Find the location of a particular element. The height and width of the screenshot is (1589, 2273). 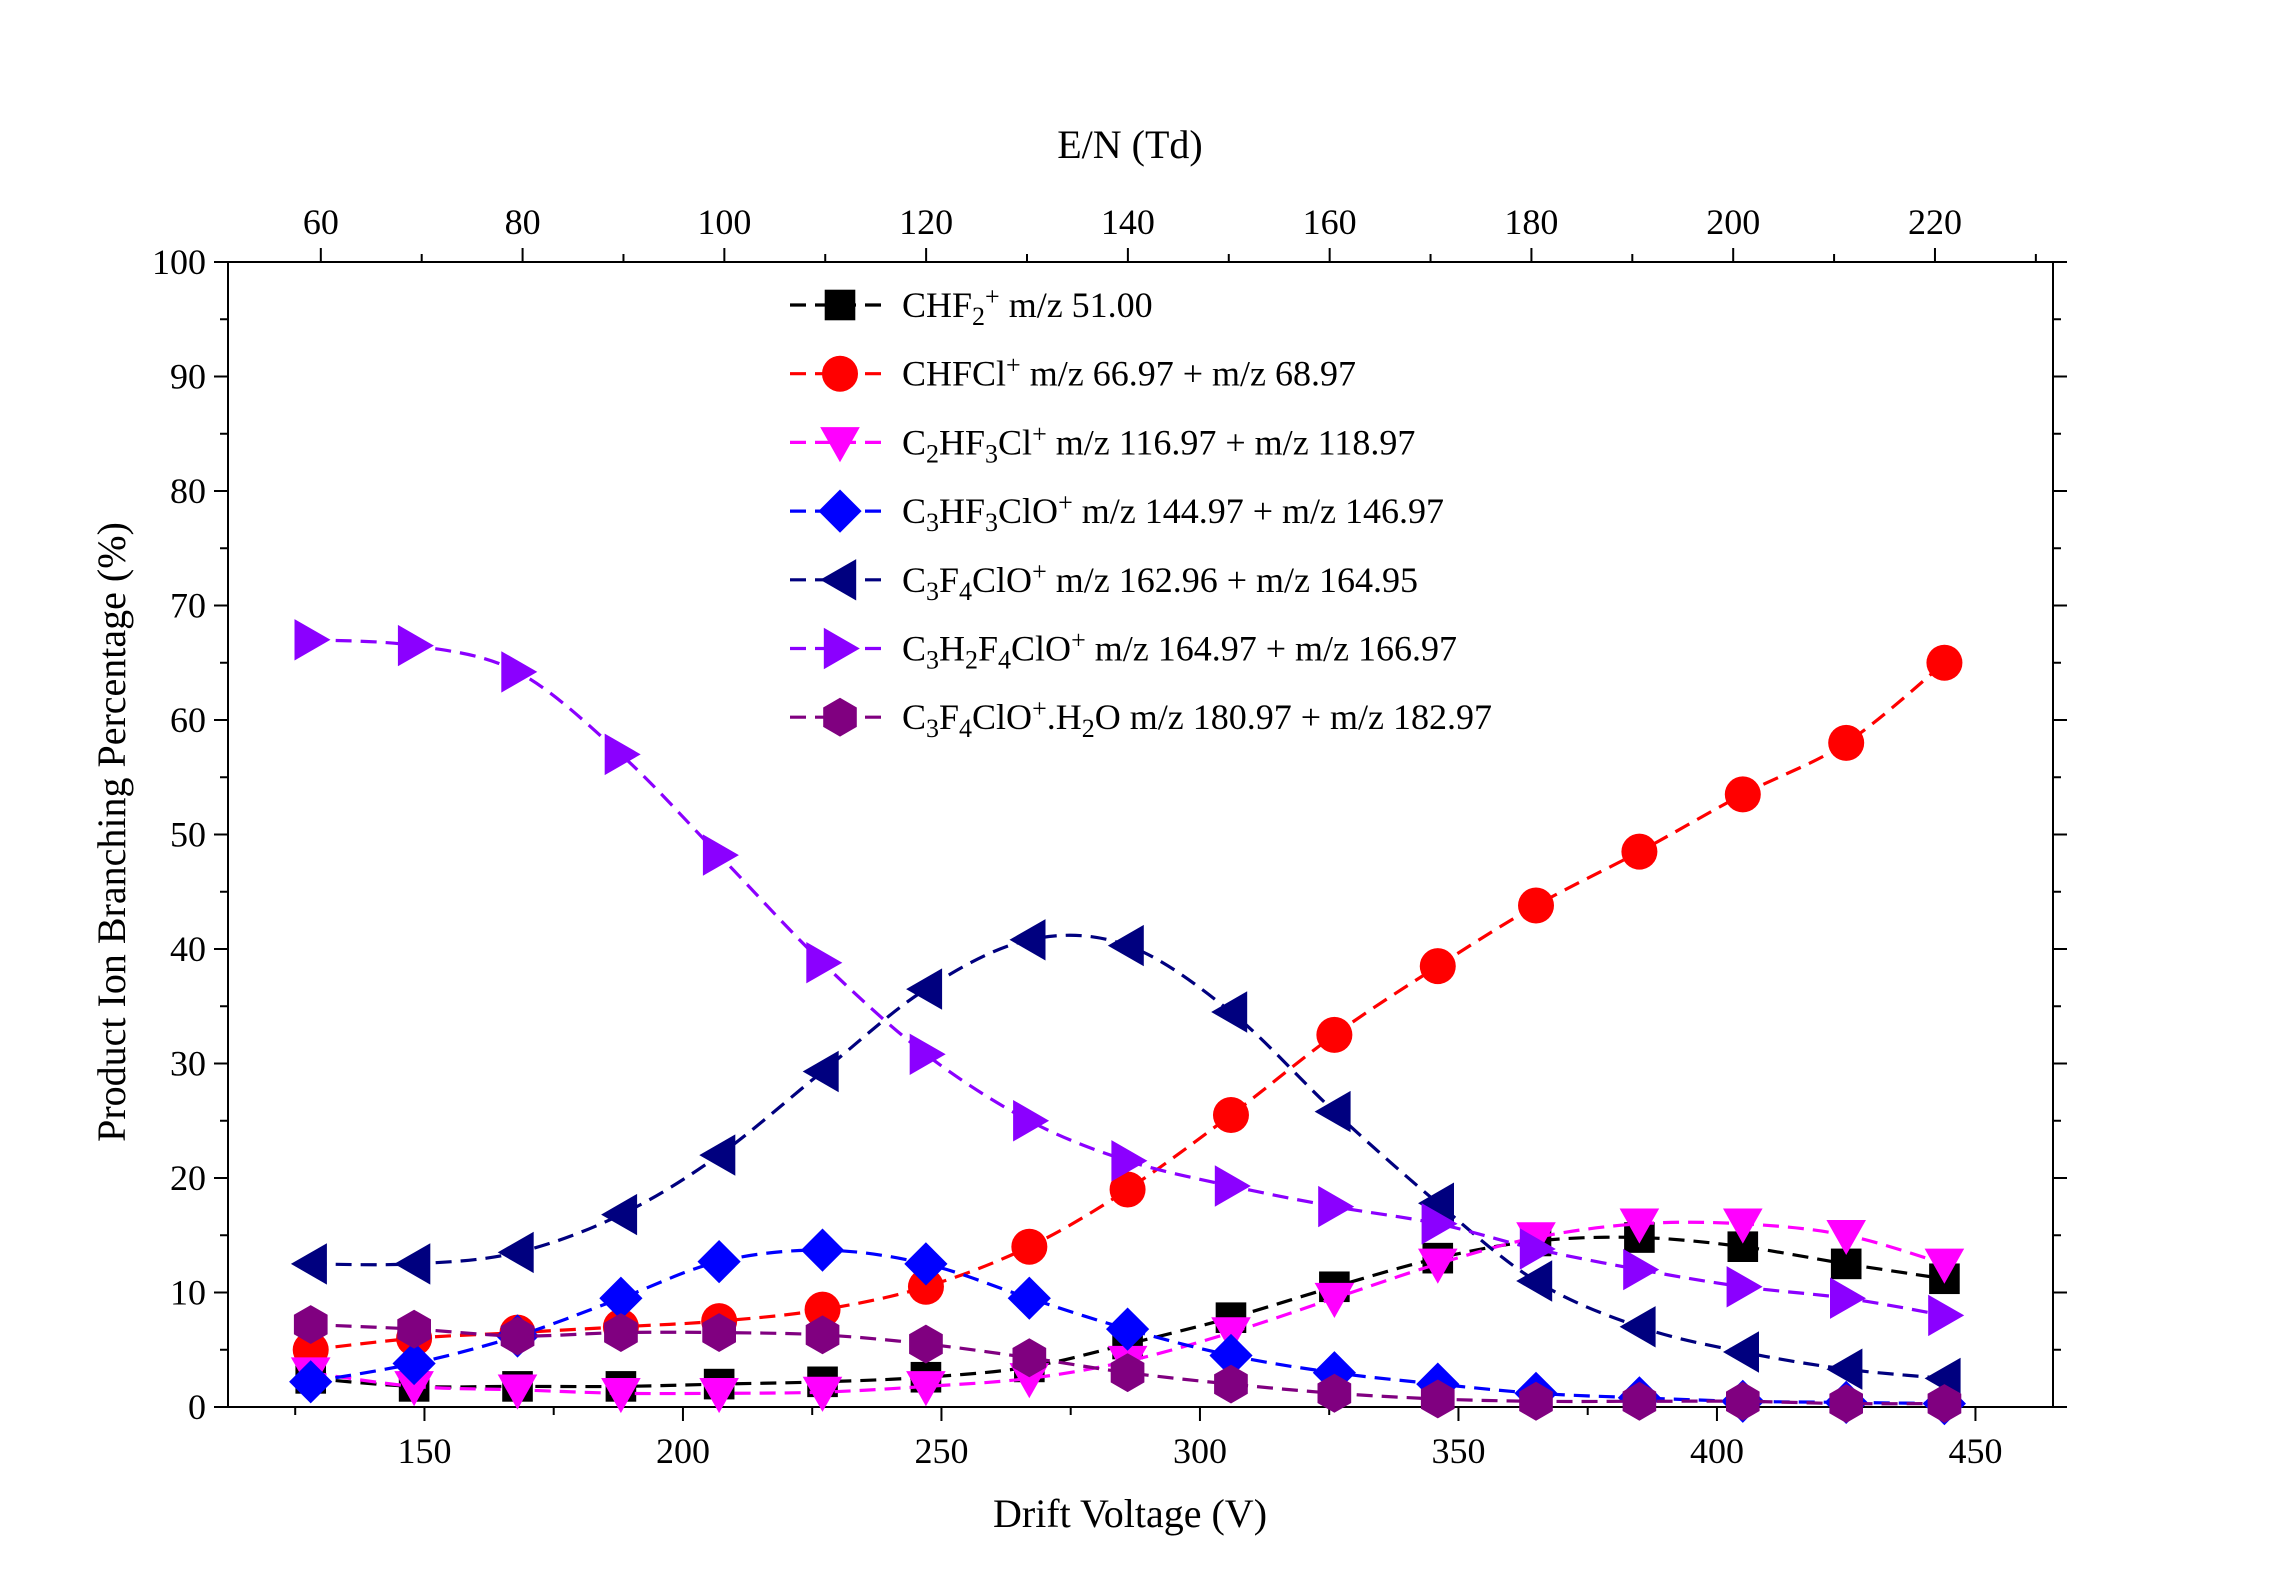

legend-label: C3F4ClO+ m/z 162.96 + m/z 164.95 is located at coordinates (1160, 581).